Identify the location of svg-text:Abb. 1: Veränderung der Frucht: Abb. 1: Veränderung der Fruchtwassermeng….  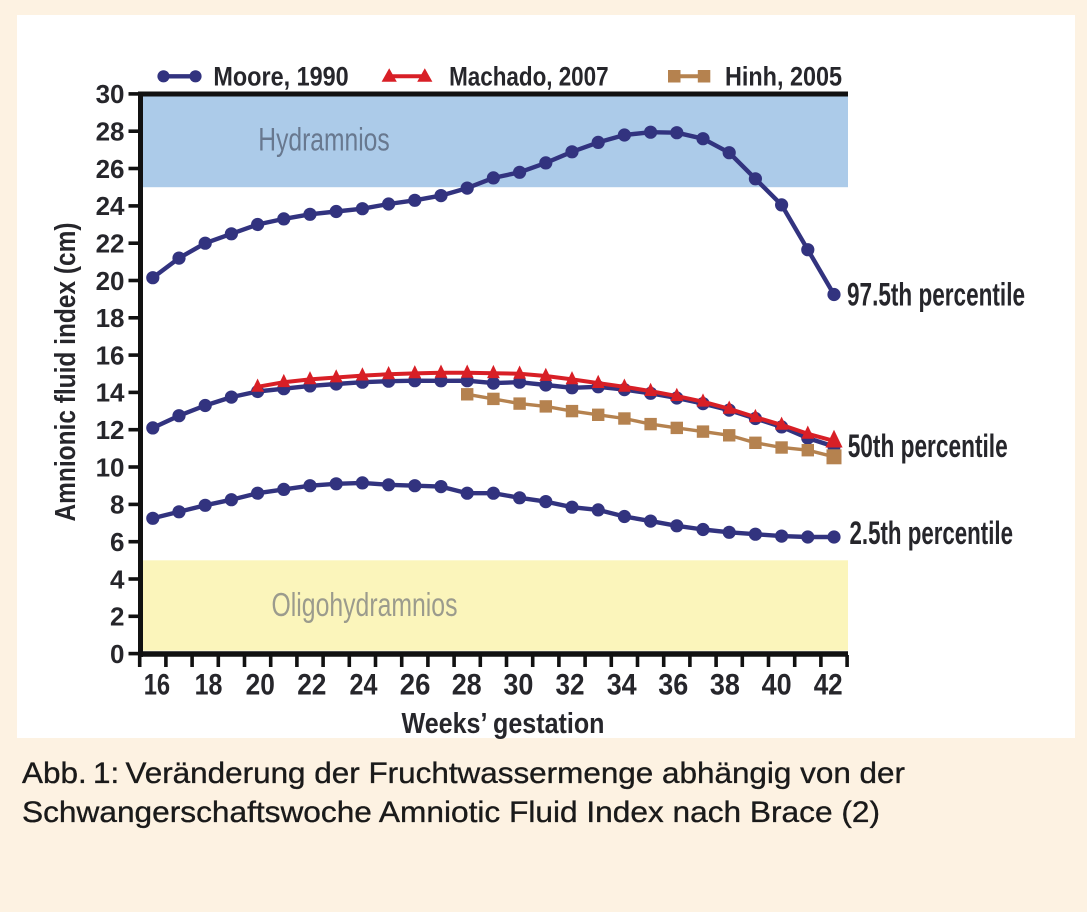
(463, 773).